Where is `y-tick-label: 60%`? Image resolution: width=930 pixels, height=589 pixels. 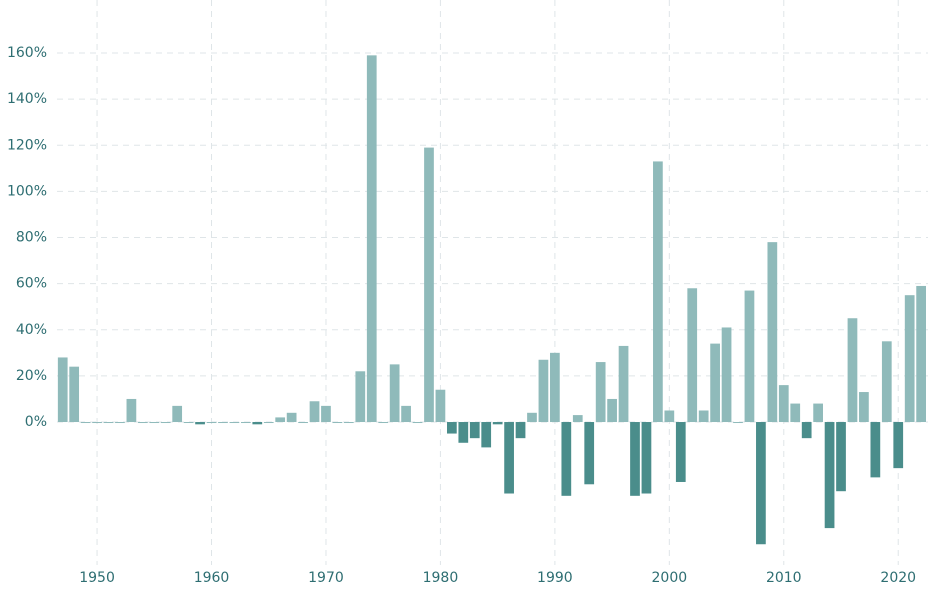 y-tick-label: 60% is located at coordinates (31, 284).